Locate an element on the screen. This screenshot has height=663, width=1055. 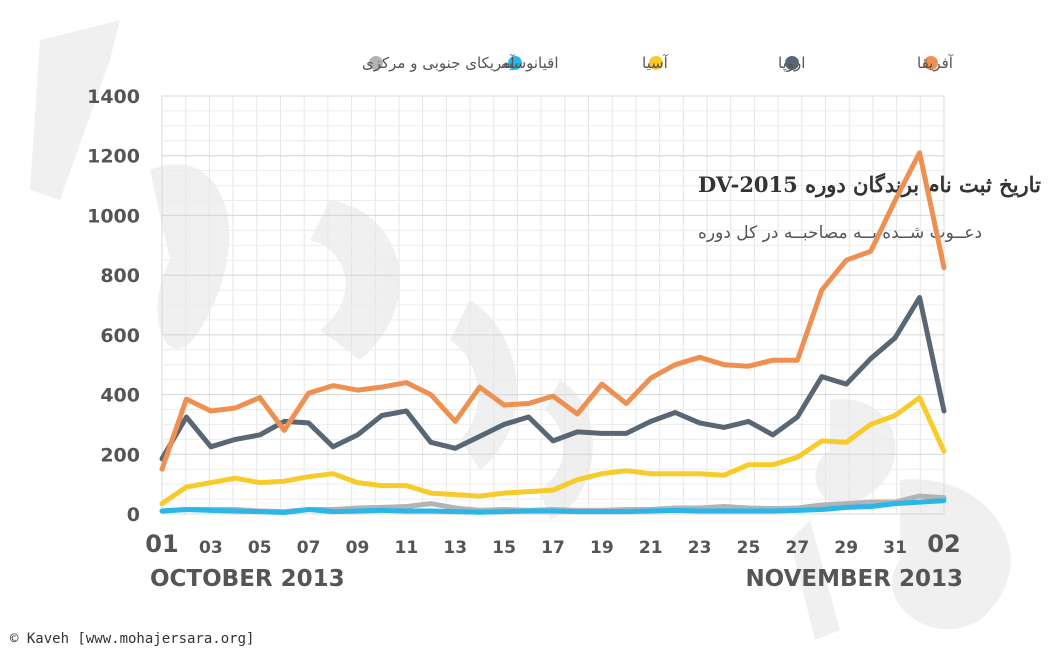
x-tick-label: 02 is located at coordinates (943, 544).